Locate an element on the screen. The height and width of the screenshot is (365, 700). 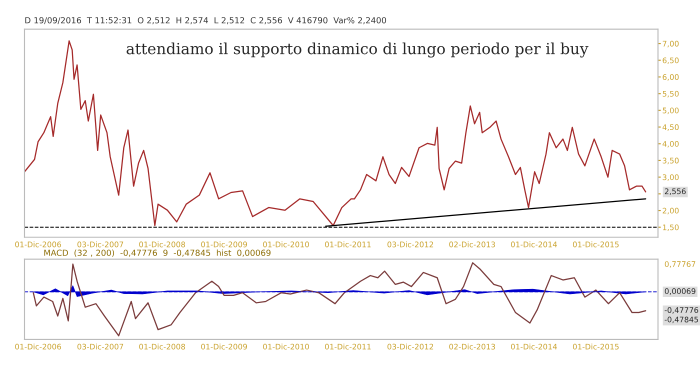
annotation: attendiamo il supporto dinamico di lungo periodo per il buy is located at coordinates (357, 50).